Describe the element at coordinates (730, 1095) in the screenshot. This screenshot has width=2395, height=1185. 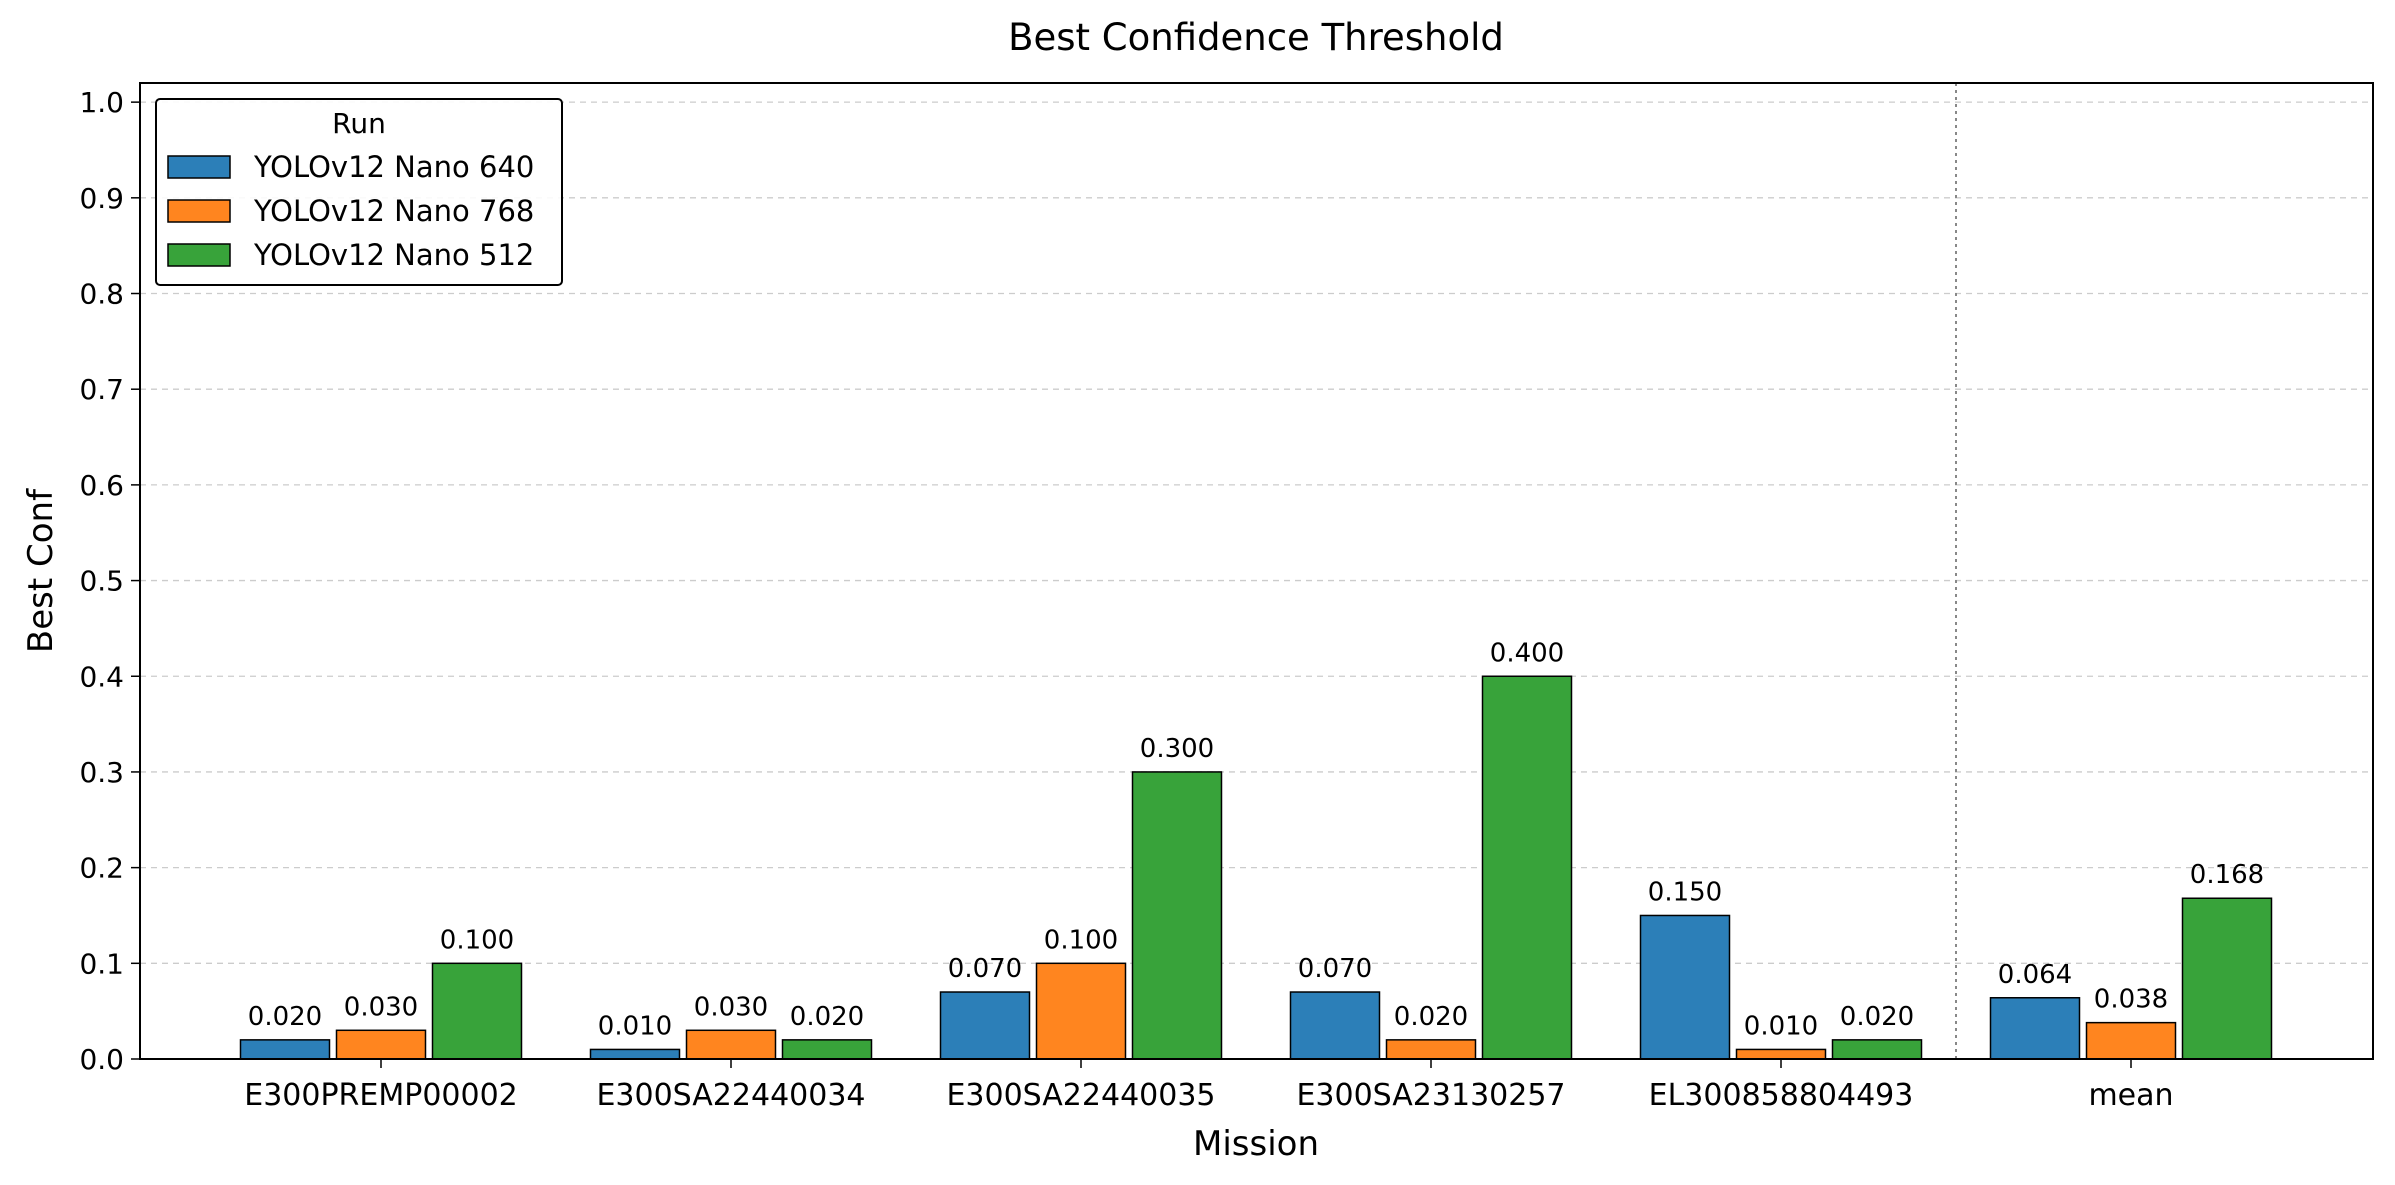
I see `x-tick-label: E300SA22440034` at that location.